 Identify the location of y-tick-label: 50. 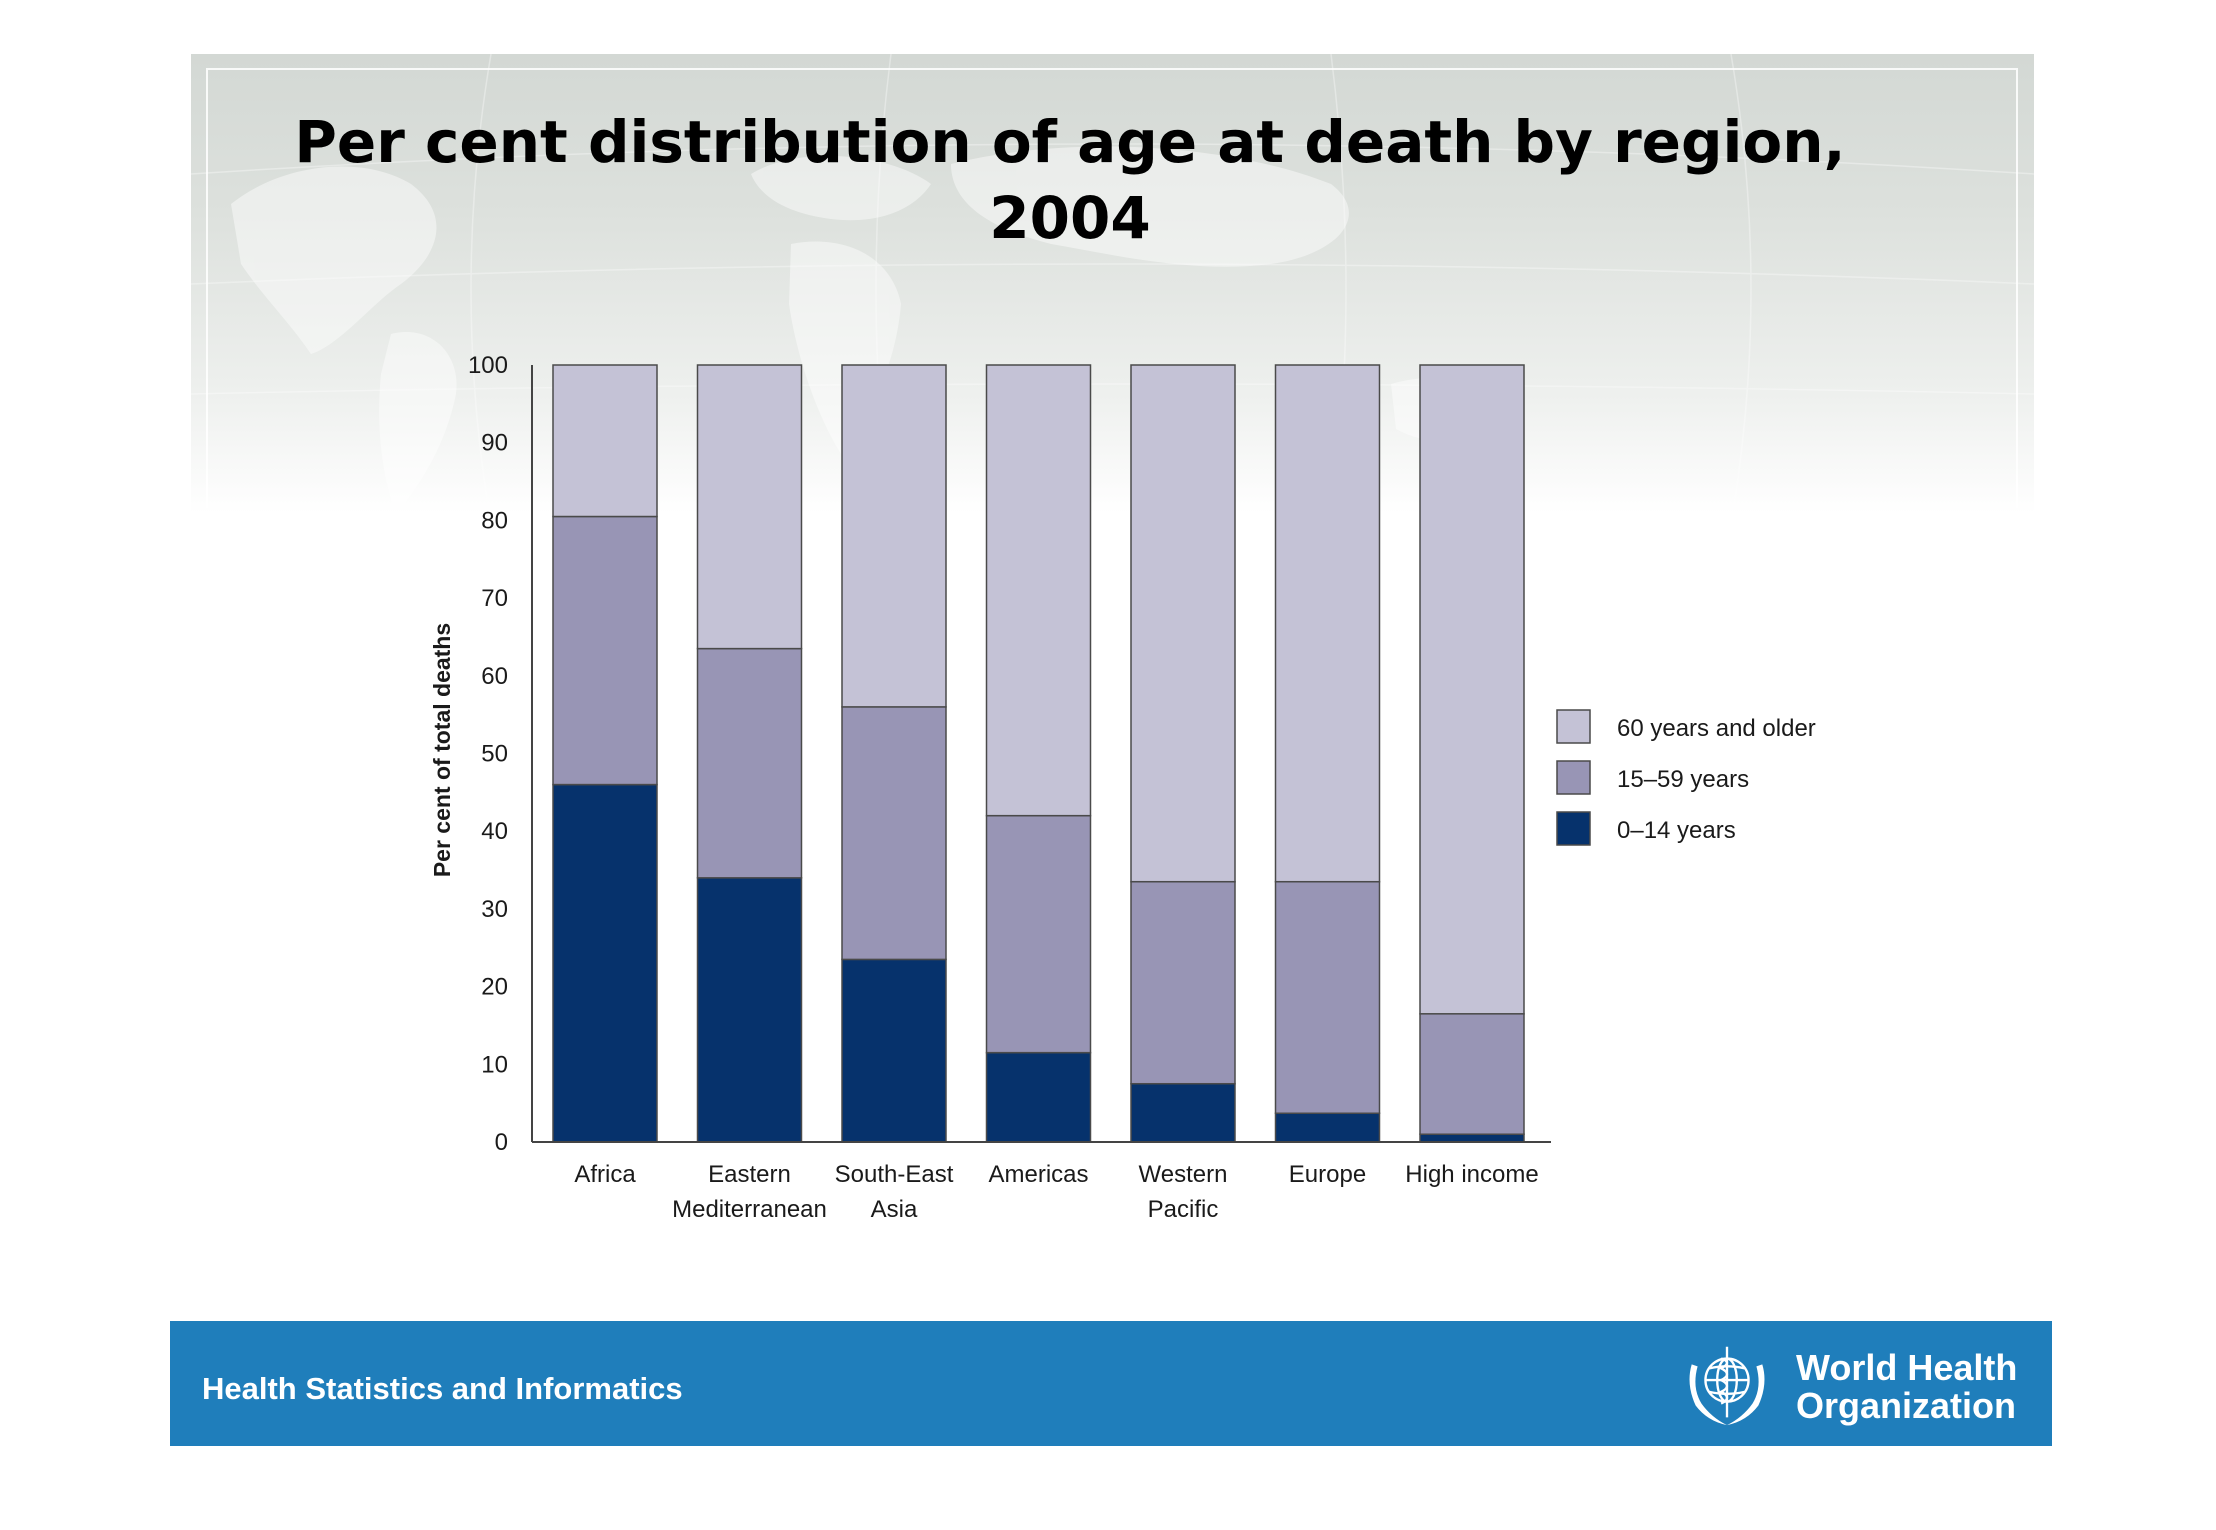
(494, 754).